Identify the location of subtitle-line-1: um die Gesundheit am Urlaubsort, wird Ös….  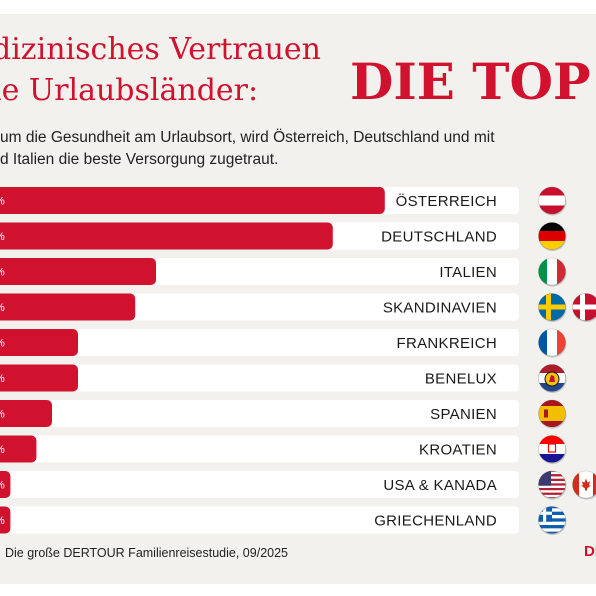
(247, 137).